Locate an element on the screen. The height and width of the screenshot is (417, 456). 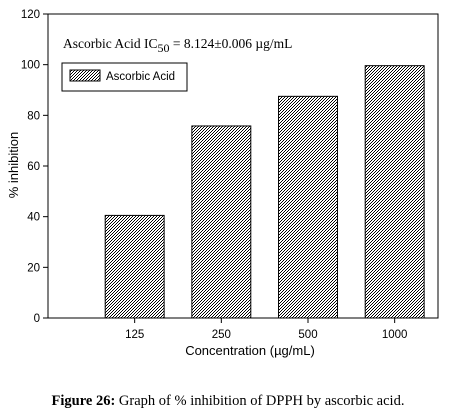
legend-label: Ascorbic Acid is located at coordinates (140, 77).